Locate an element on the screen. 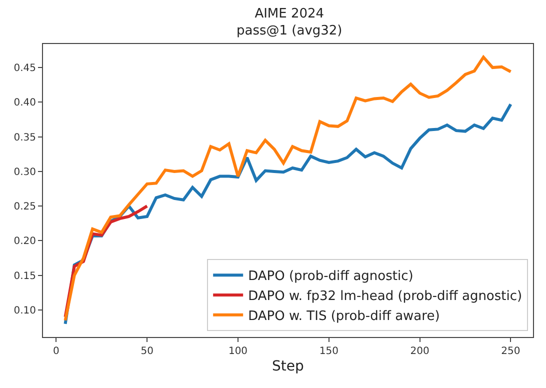 The height and width of the screenshot is (388, 546). chart-title: AIME 2024 pass@1 (avg32) is located at coordinates (289, 22).